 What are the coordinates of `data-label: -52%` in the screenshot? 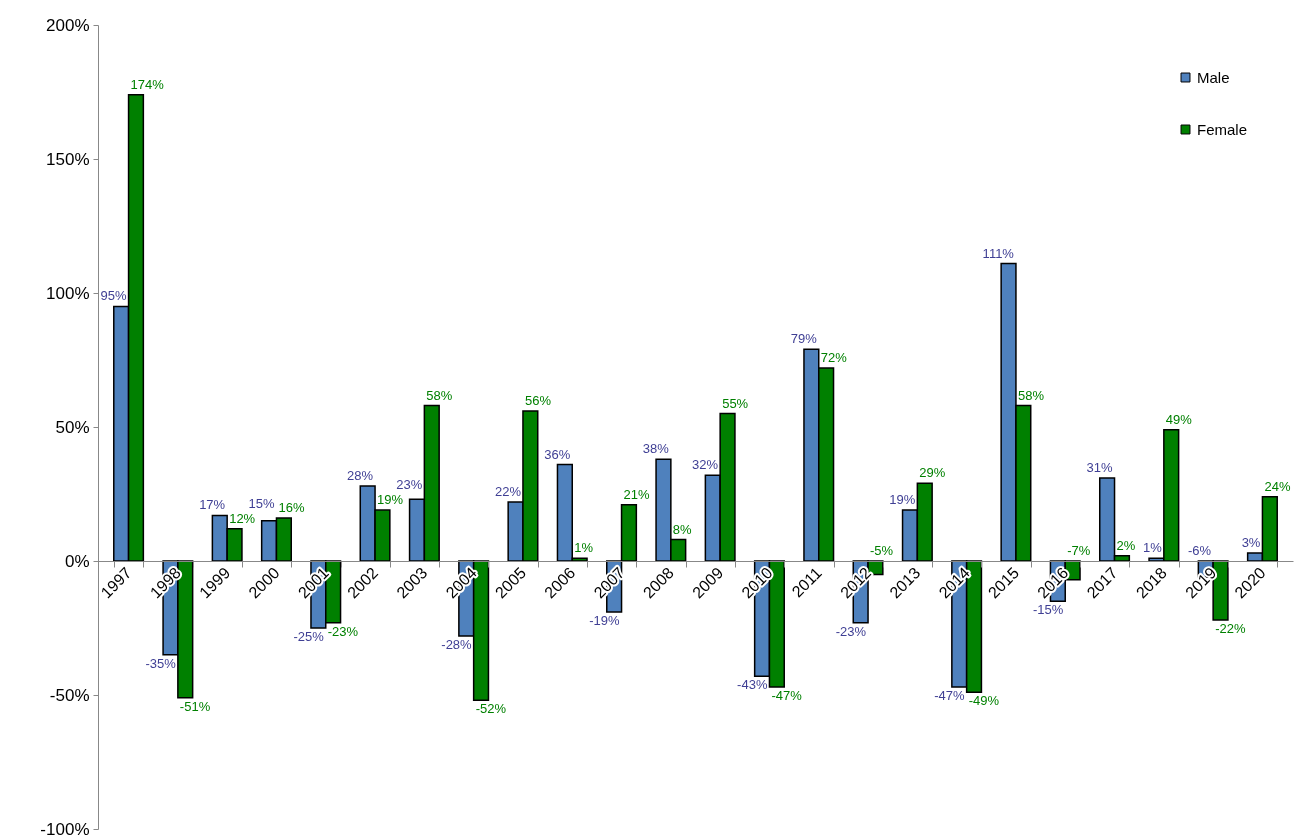 It's located at (491, 709).